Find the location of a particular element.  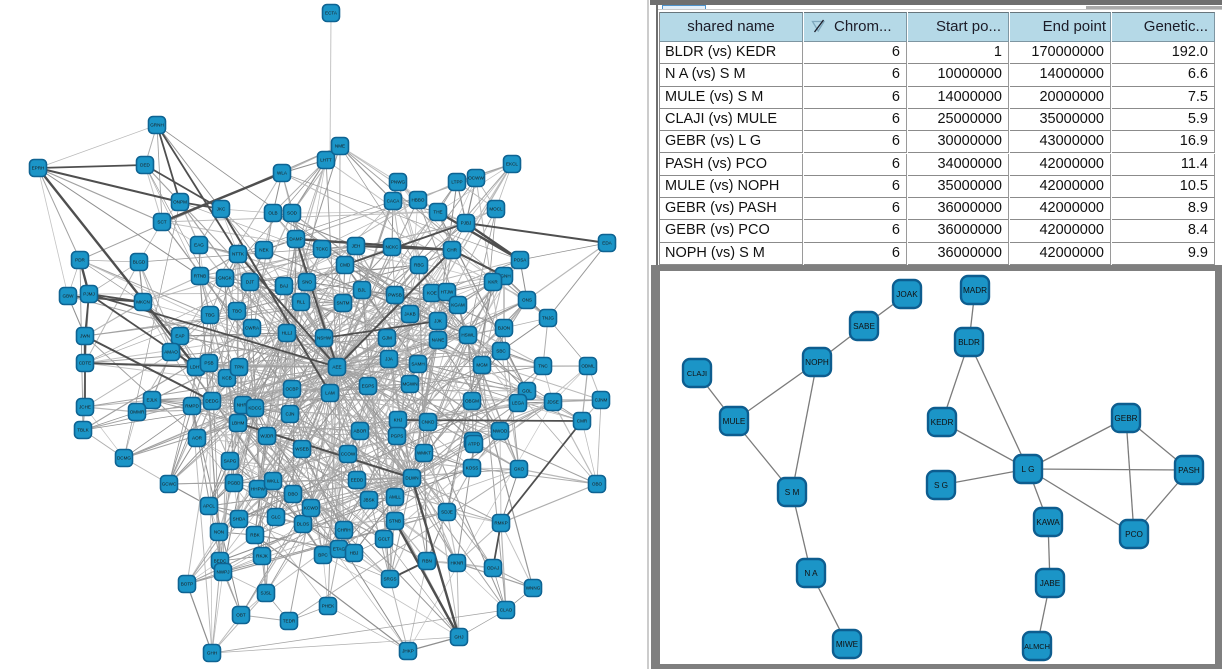

svg-text: KKR is located at coordinates (493, 282).